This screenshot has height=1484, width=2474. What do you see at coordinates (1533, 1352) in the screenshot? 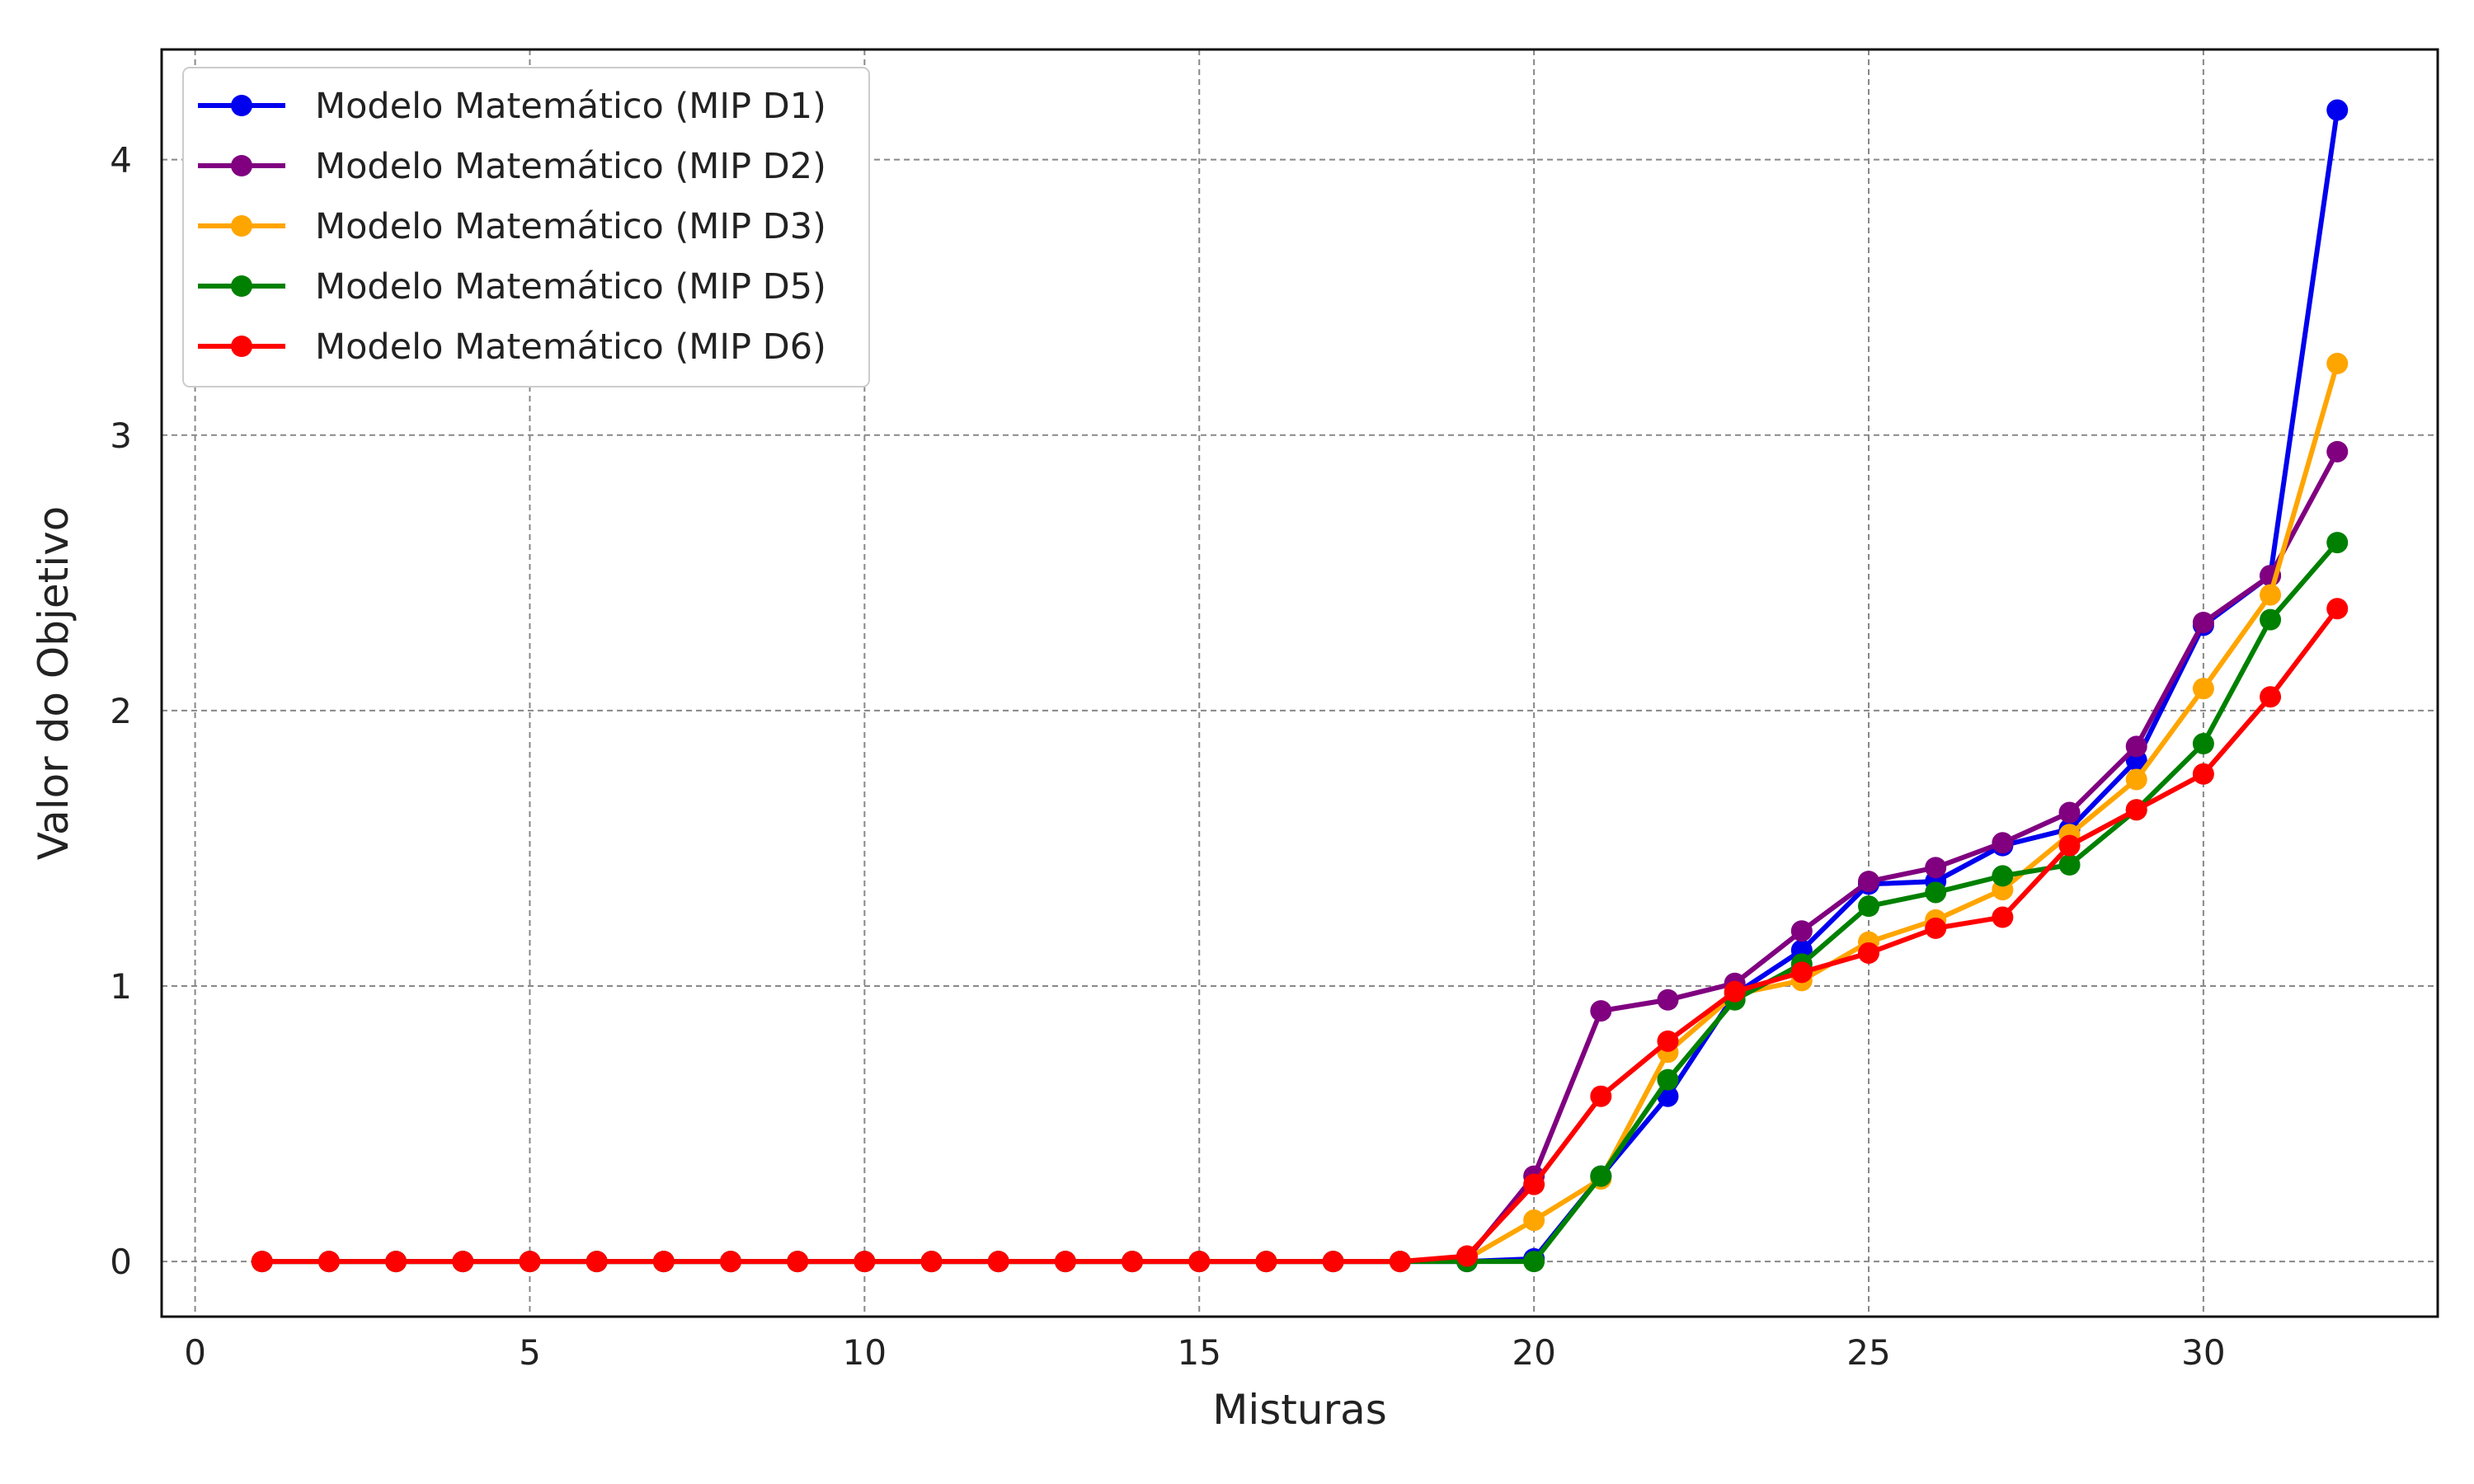
I see `x-tick-label: 20` at bounding box center [1533, 1352].